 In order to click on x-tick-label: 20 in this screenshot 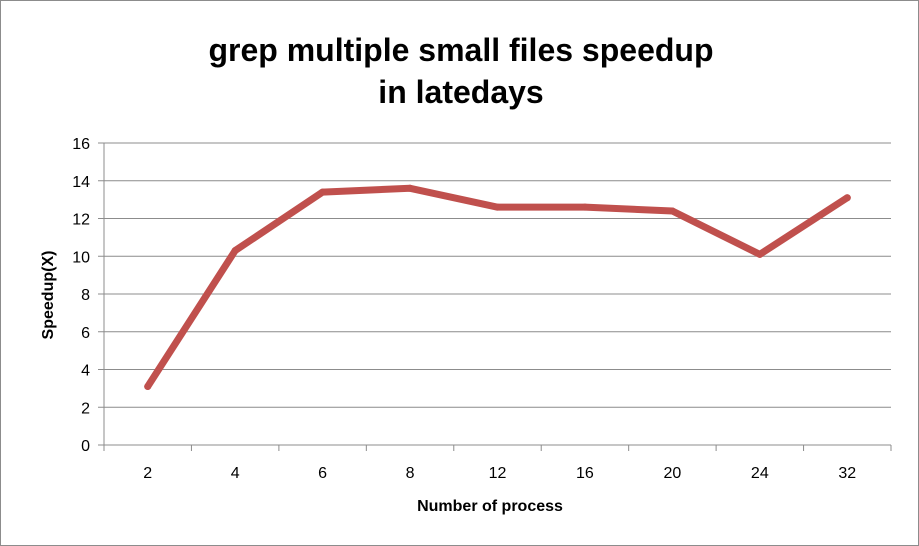, I will do `click(672, 473)`.